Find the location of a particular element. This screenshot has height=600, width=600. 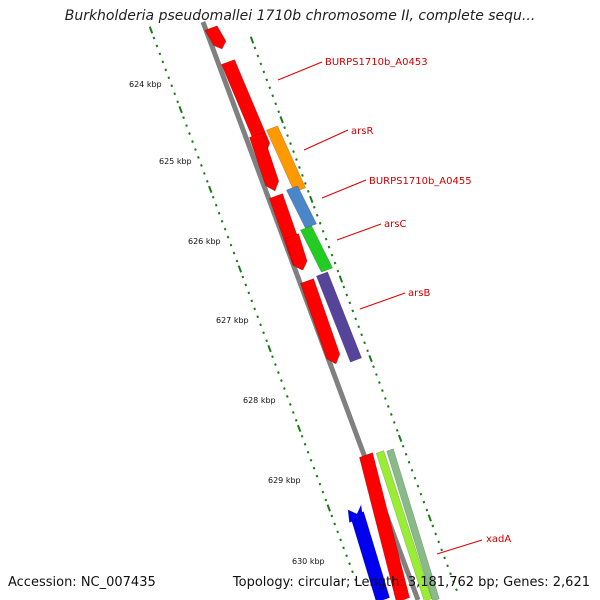

tick-label: 625 kbp is located at coordinates (175, 161).